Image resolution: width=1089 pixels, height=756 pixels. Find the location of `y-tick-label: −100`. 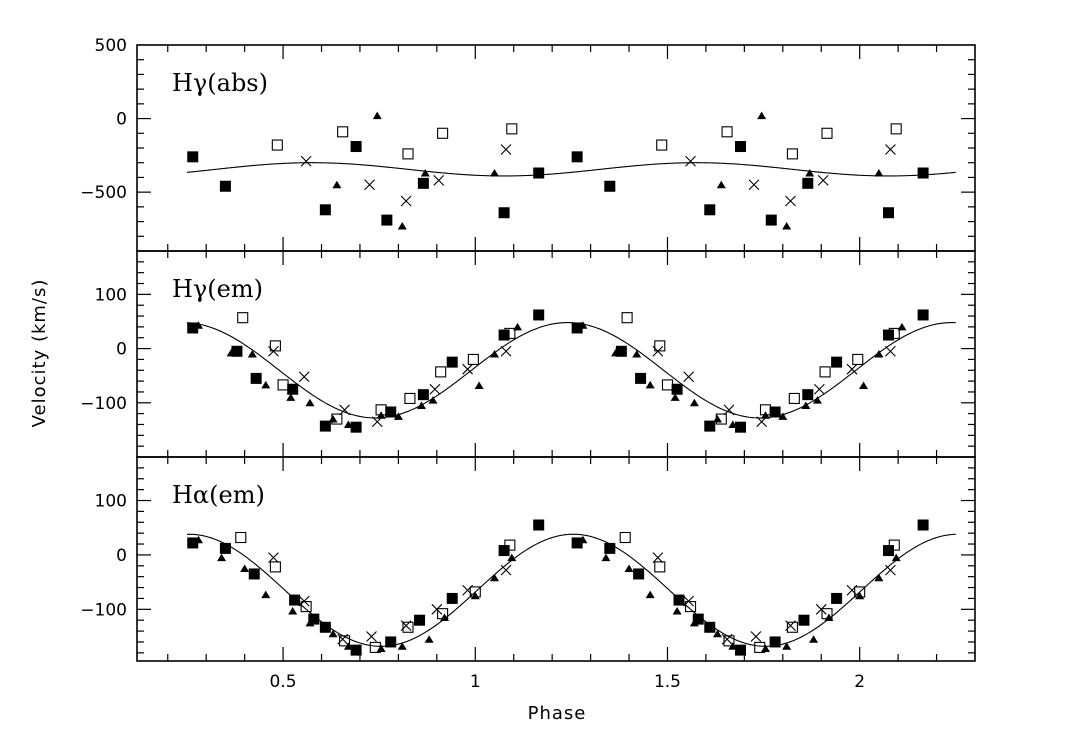

y-tick-label: −100 is located at coordinates (103, 404).